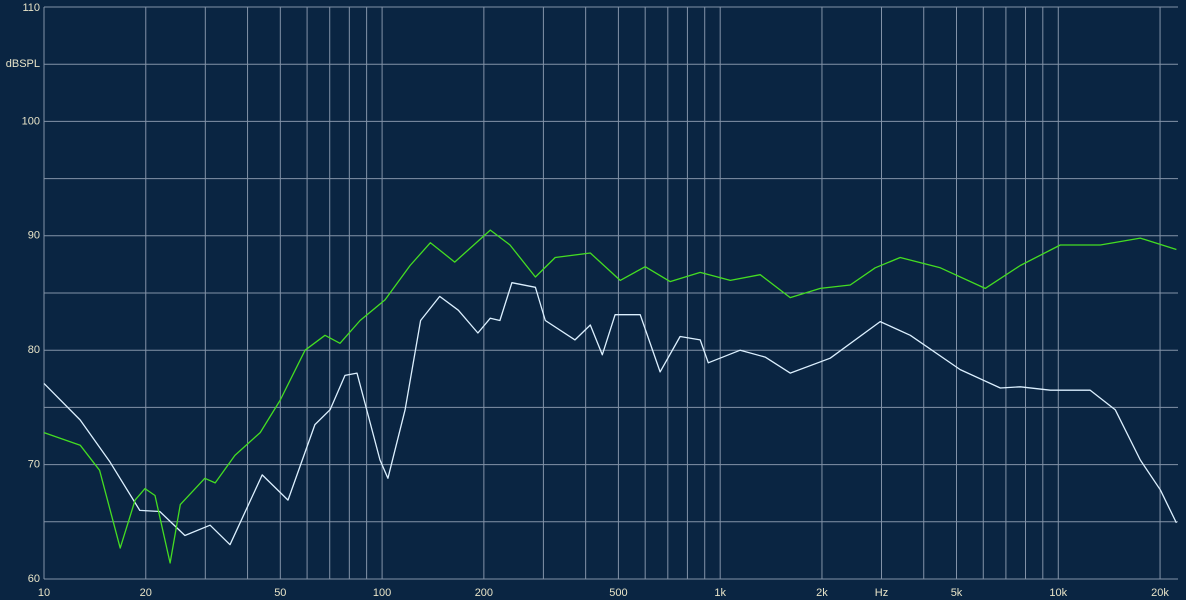 The height and width of the screenshot is (600, 1186). I want to click on y-tick-label: 90, so click(34, 236).